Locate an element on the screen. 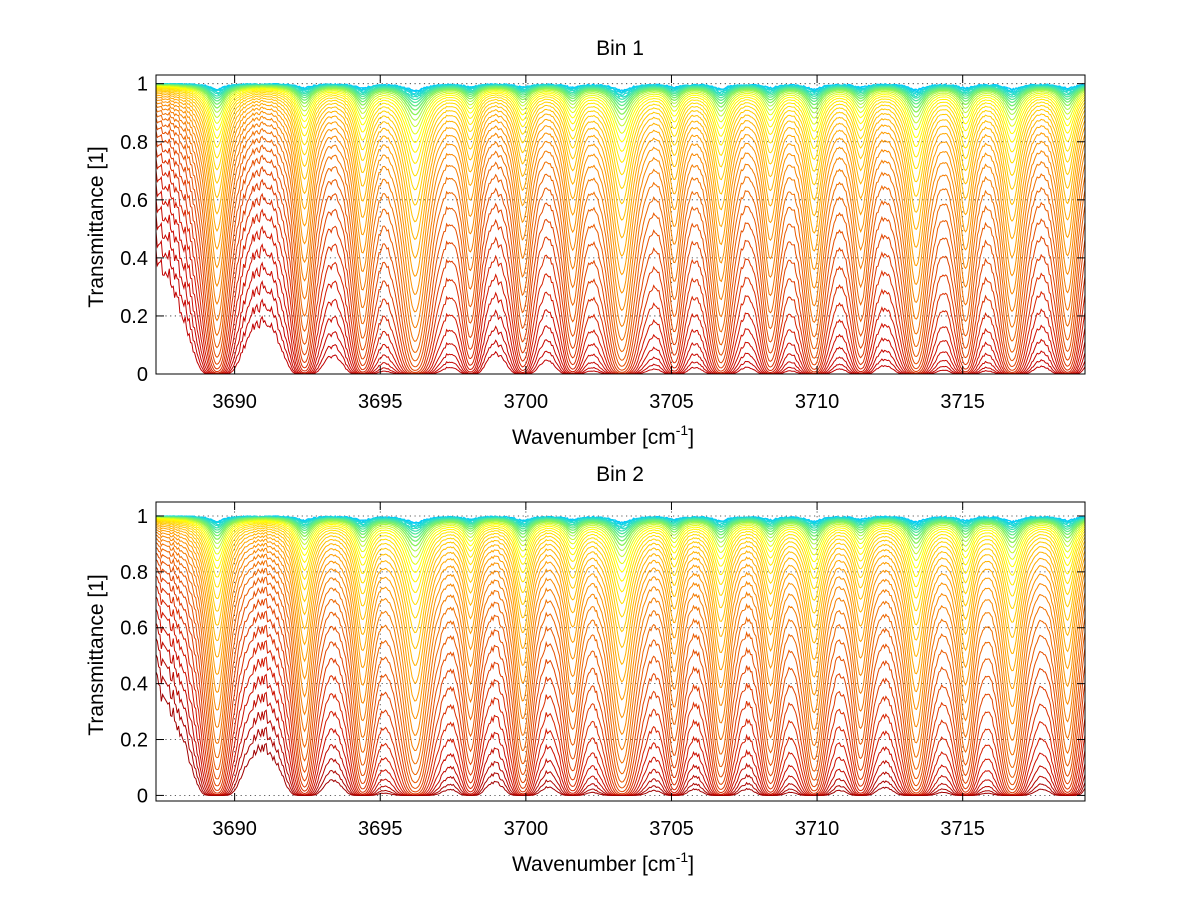 This screenshot has width=1200, height=901. chart-title: Bin 2 is located at coordinates (620, 474).